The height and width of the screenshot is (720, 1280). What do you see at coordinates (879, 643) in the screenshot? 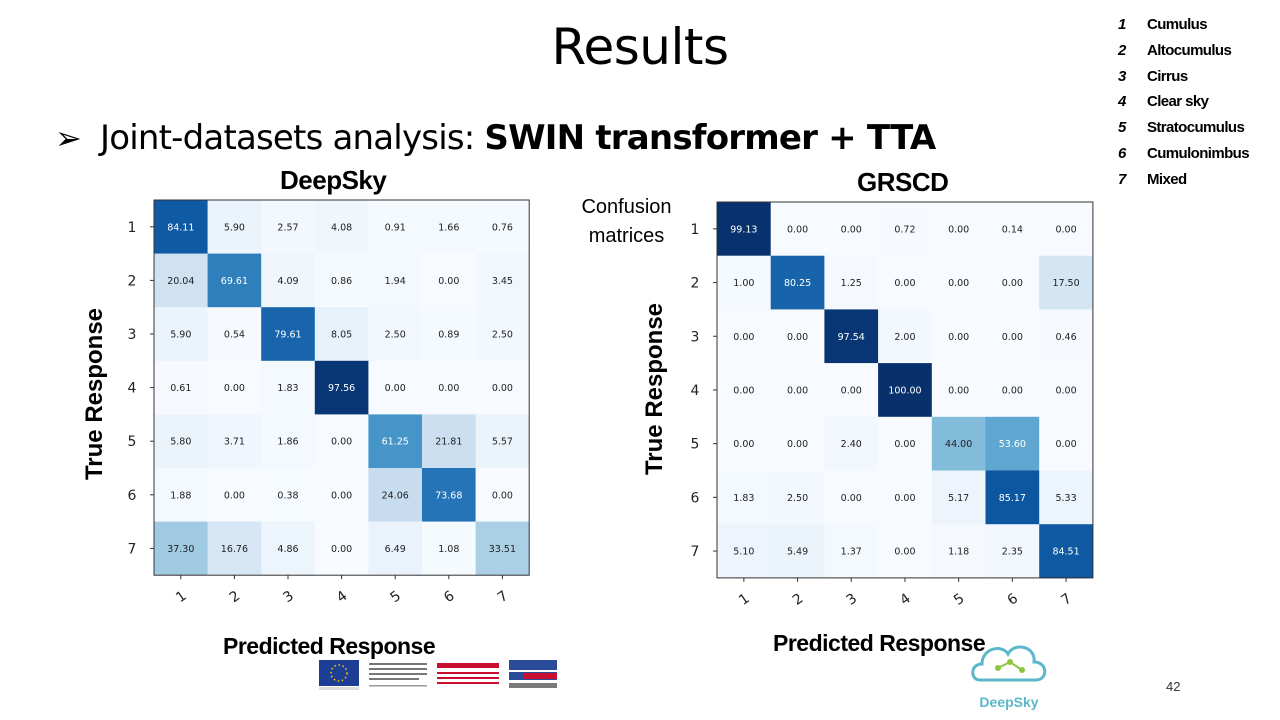
I see `grscd-x-axis-label: Predicted Response` at bounding box center [879, 643].